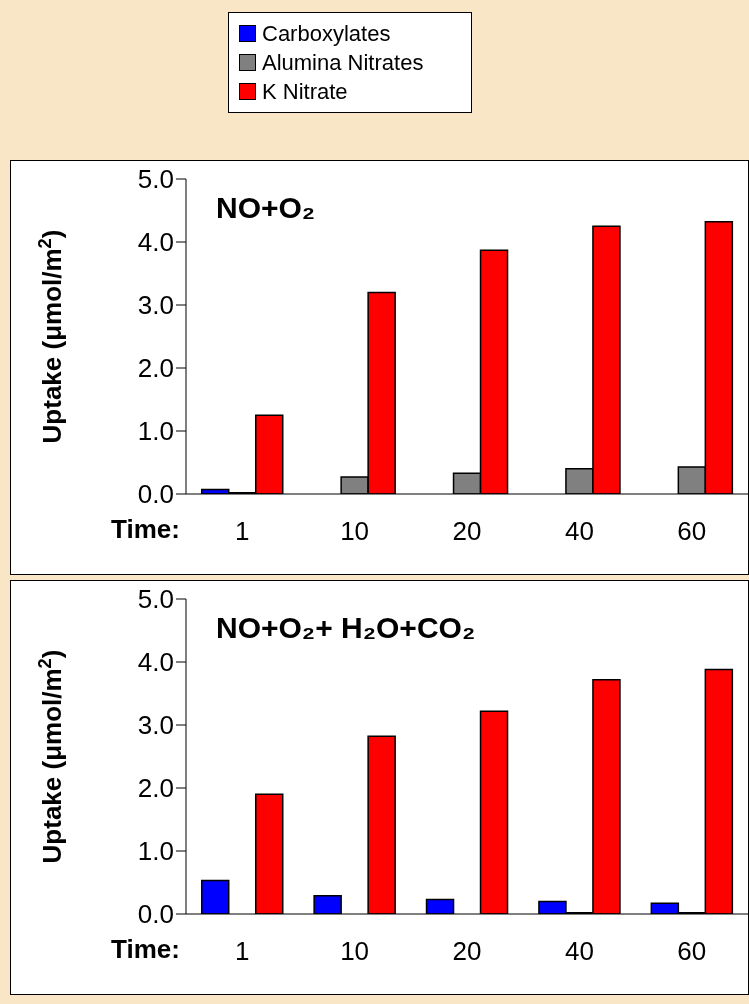 Image resolution: width=749 pixels, height=1004 pixels. What do you see at coordinates (305, 92) in the screenshot?
I see `legend-label: K Nitrate` at bounding box center [305, 92].